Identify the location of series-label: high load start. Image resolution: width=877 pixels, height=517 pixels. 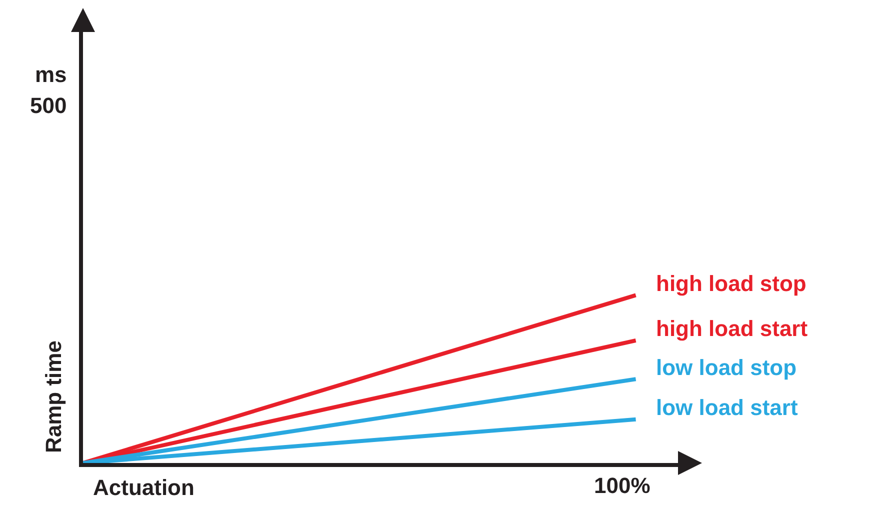
(732, 328).